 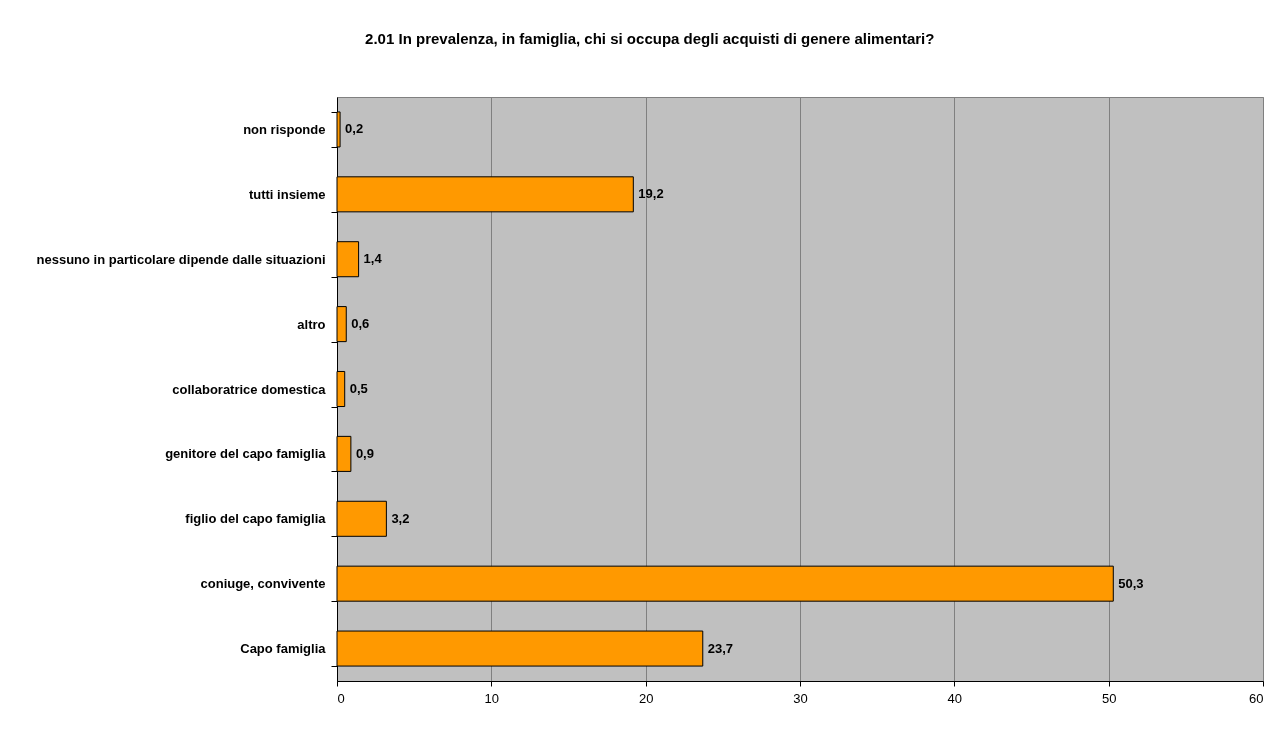 What do you see at coordinates (955, 698) in the screenshot?
I see `x-tick-label: 40` at bounding box center [955, 698].